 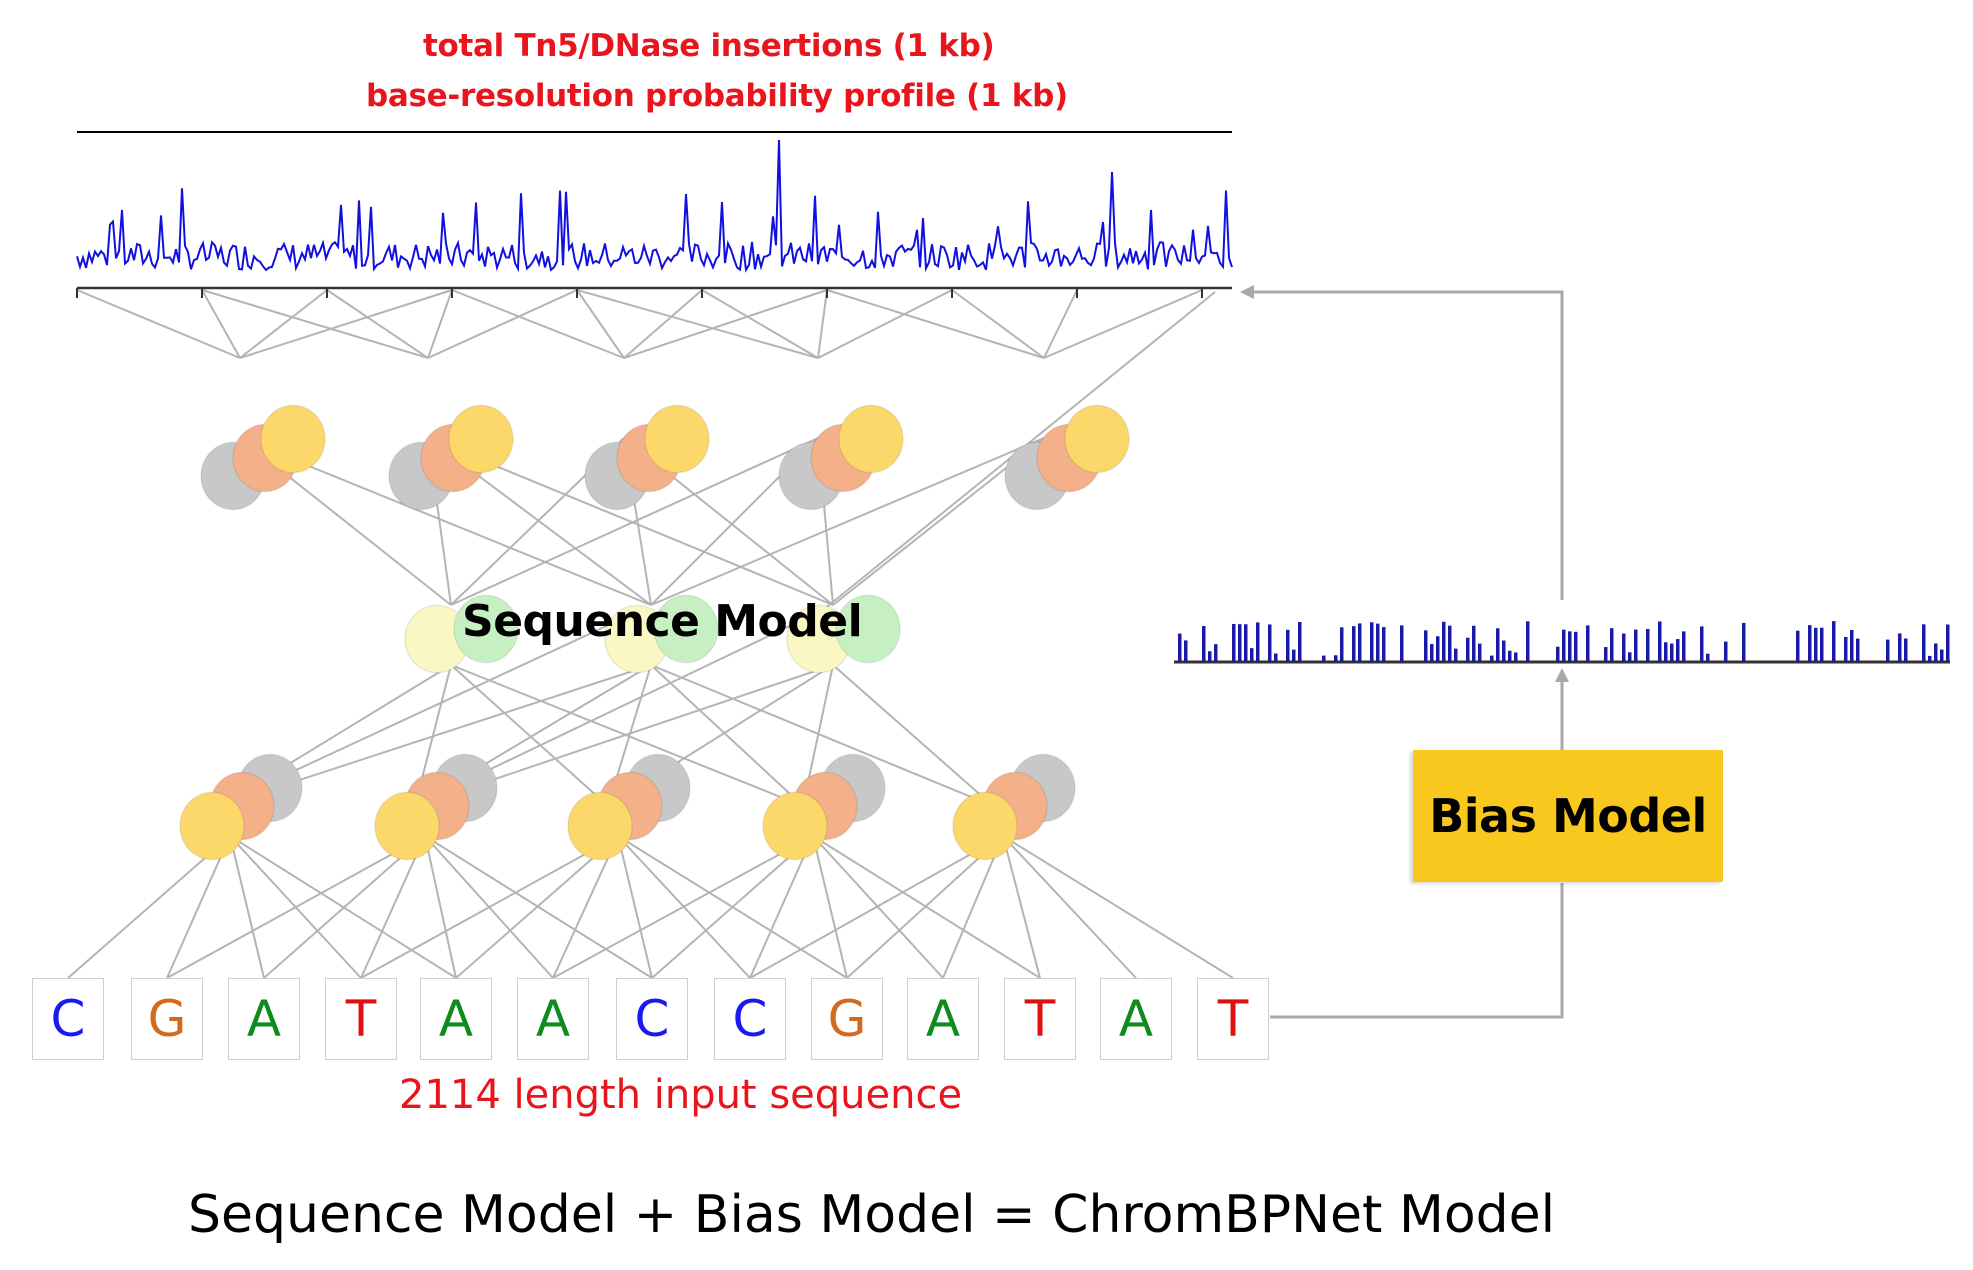 What do you see at coordinates (662, 621) in the screenshot?
I see `sequence-model-label: Sequence Model` at bounding box center [662, 621].